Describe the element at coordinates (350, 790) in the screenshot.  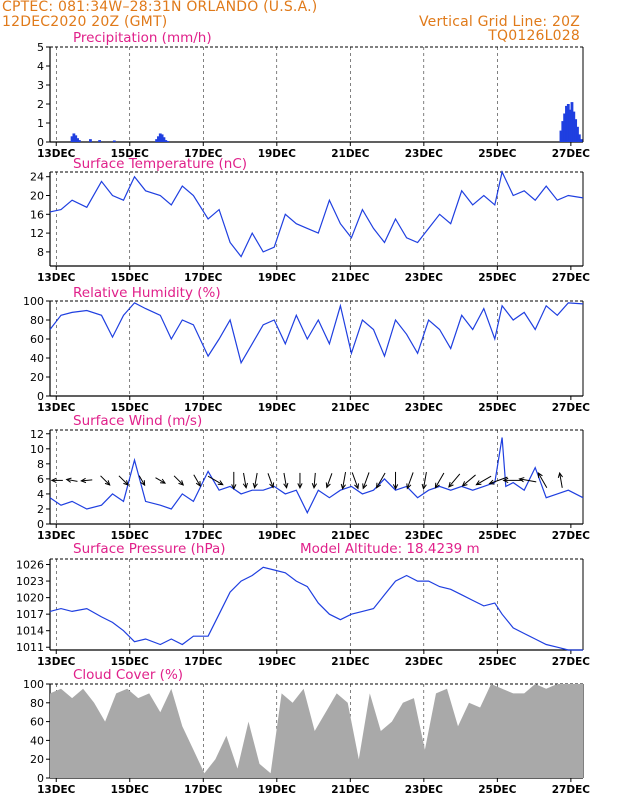
I see `cloud-cover-x-tick-label: 21DEC` at that location.